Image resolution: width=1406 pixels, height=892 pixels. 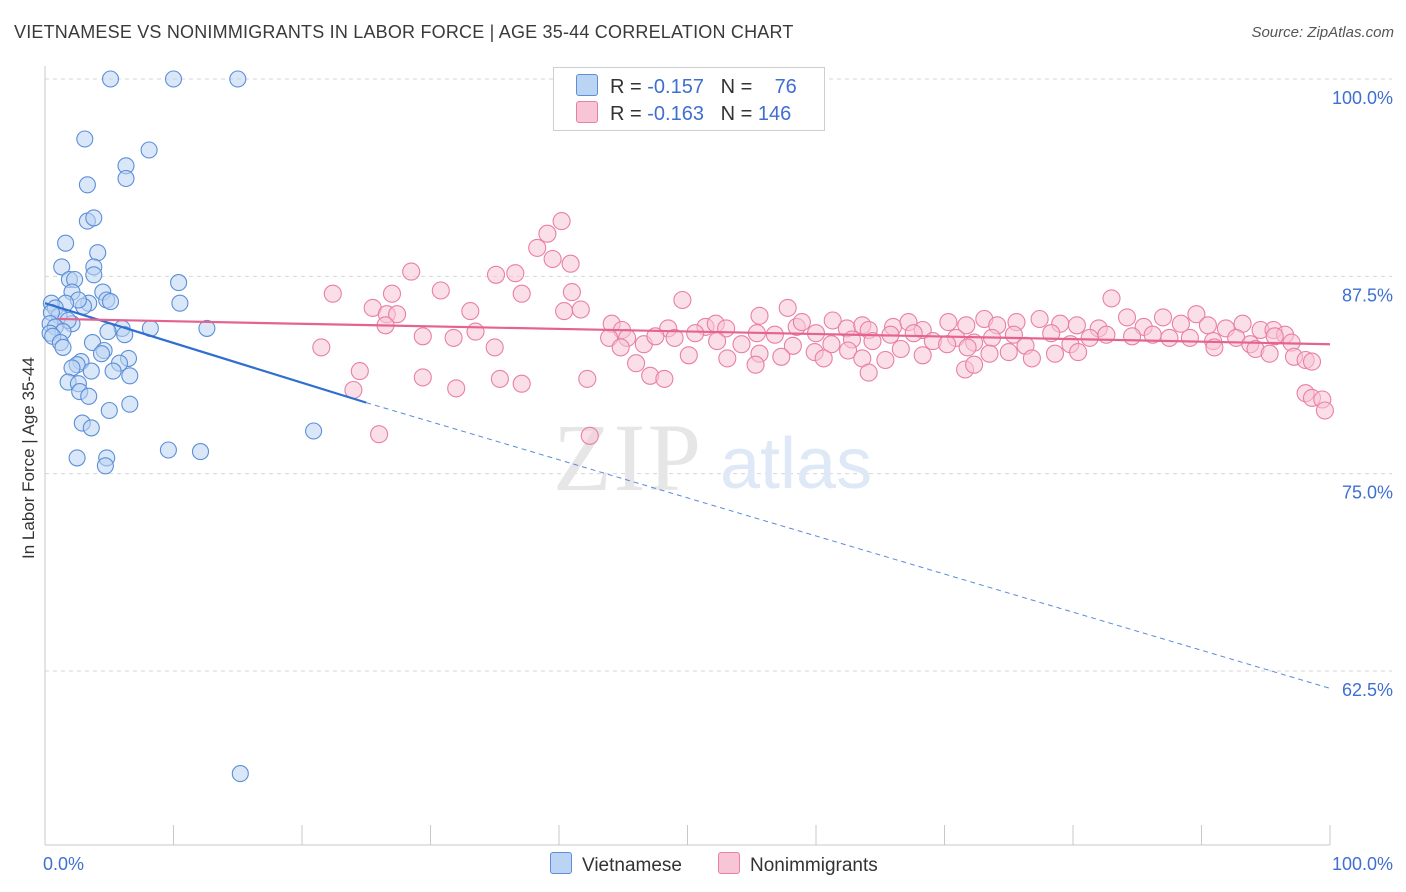 What do you see at coordinates (628, 457) in the screenshot?
I see `watermark-zip: ZIP` at bounding box center [628, 457].